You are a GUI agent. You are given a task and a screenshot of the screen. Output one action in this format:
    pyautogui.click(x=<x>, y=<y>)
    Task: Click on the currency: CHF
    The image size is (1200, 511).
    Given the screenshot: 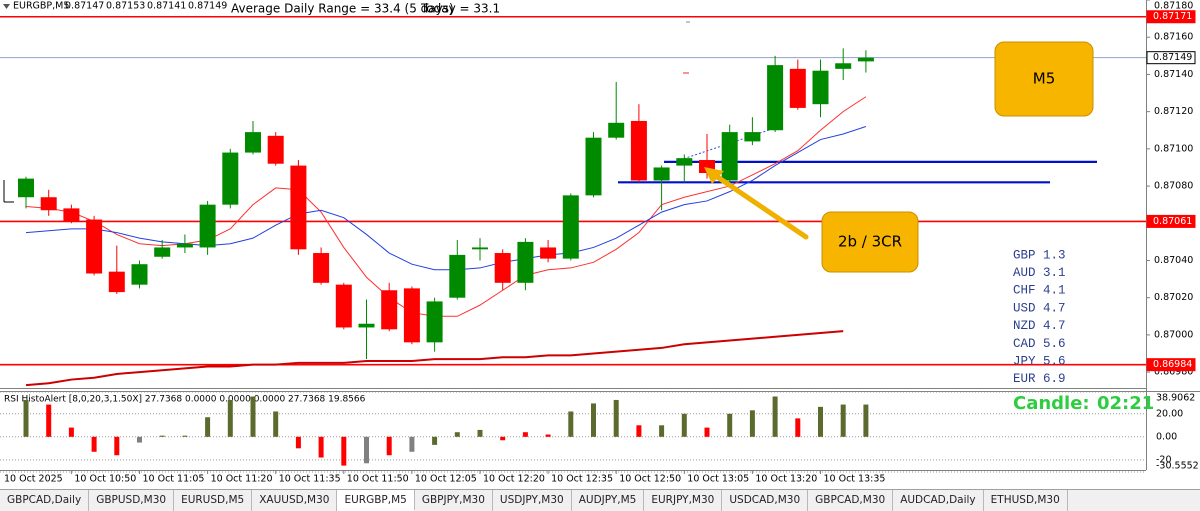 What is the action you would take?
    pyautogui.click(x=1024, y=291)
    